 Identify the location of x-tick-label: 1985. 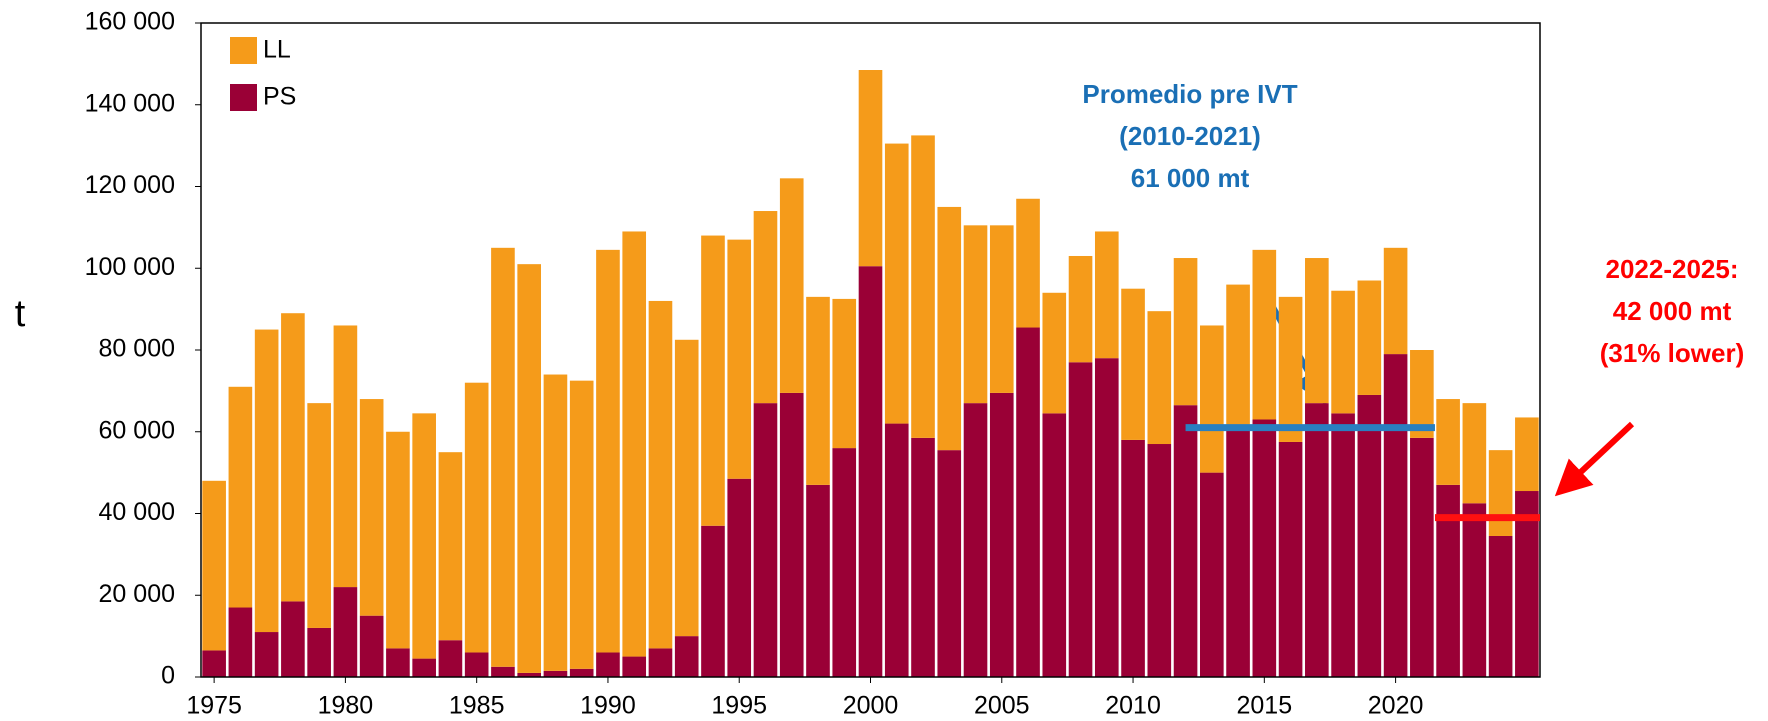
(477, 706).